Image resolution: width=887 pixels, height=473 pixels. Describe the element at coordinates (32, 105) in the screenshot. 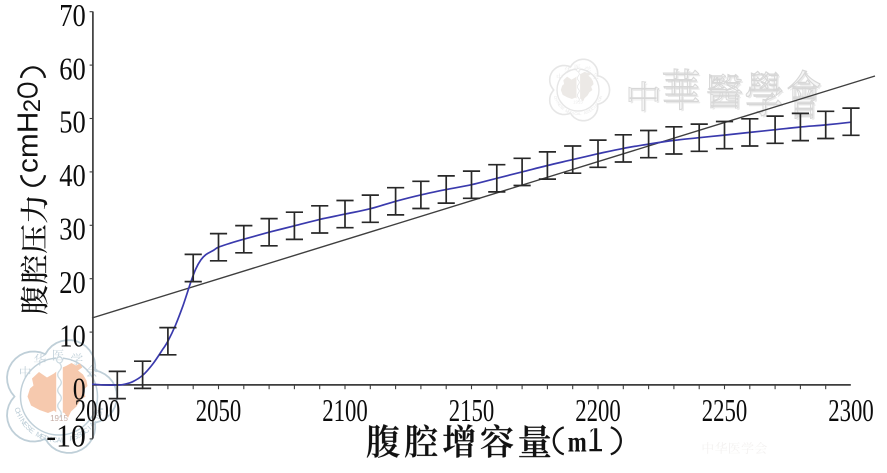

I see `svg-text: 2` at that location.